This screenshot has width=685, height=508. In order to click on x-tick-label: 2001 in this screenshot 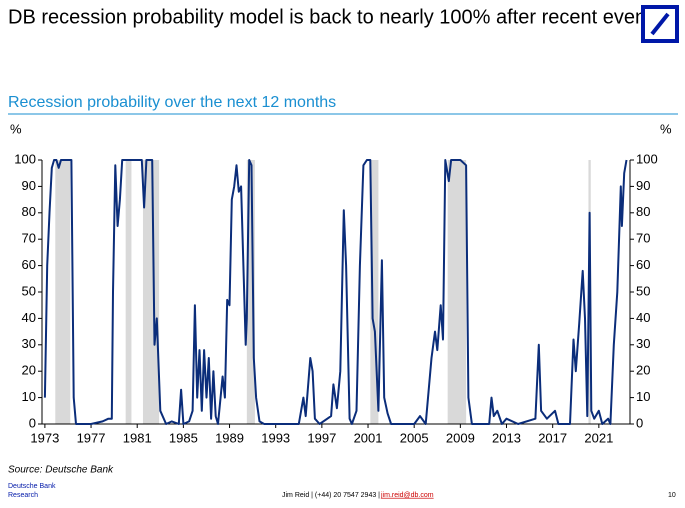, I will do `click(368, 437)`.